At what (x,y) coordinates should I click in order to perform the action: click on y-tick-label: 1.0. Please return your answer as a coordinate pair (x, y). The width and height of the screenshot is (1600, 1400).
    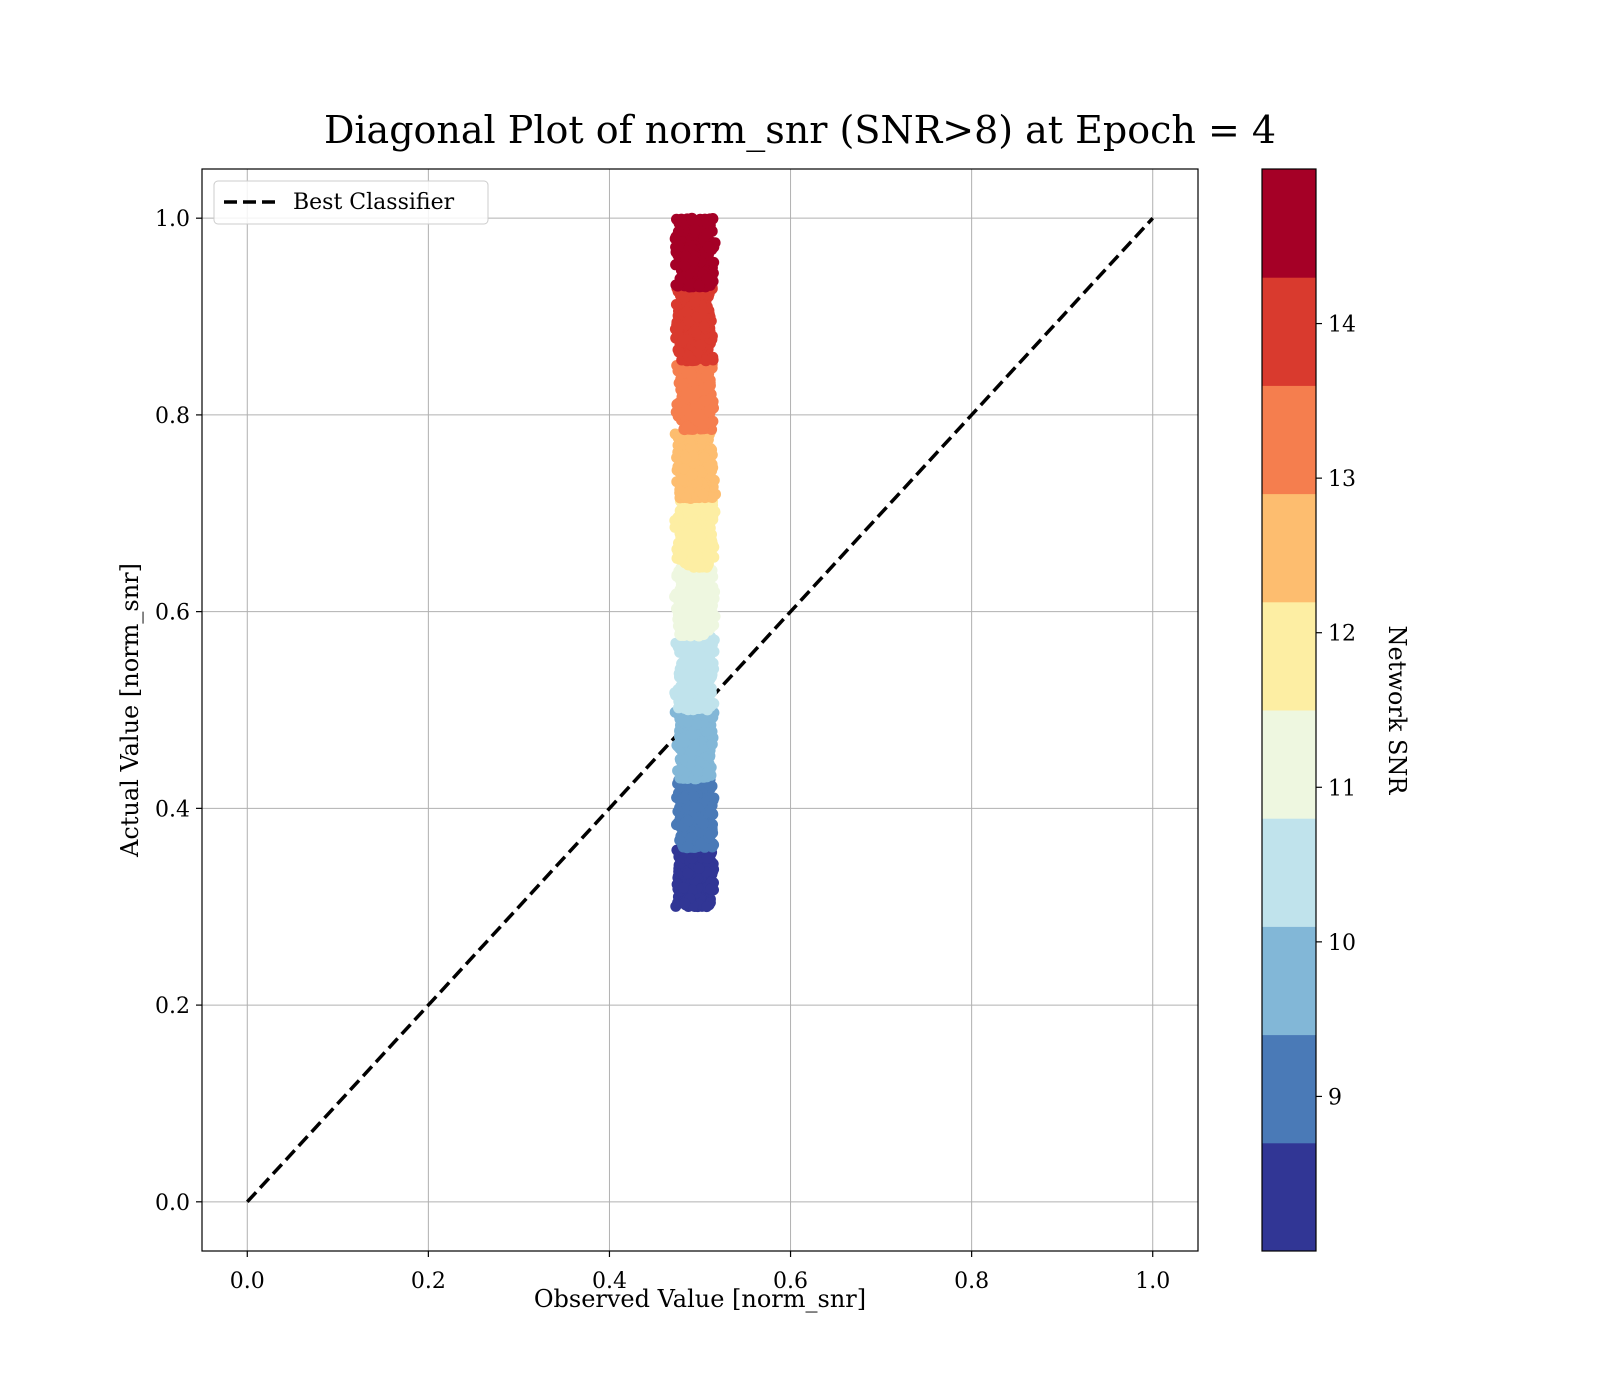
    Looking at the image, I should click on (172, 219).